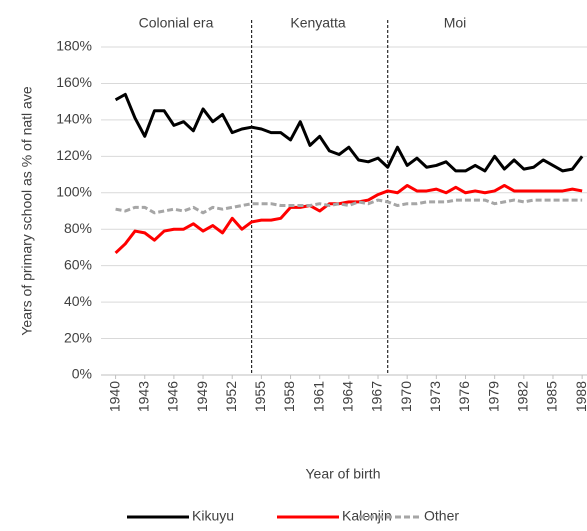  I want to click on x-axis-title: Year of birth, so click(343, 474).